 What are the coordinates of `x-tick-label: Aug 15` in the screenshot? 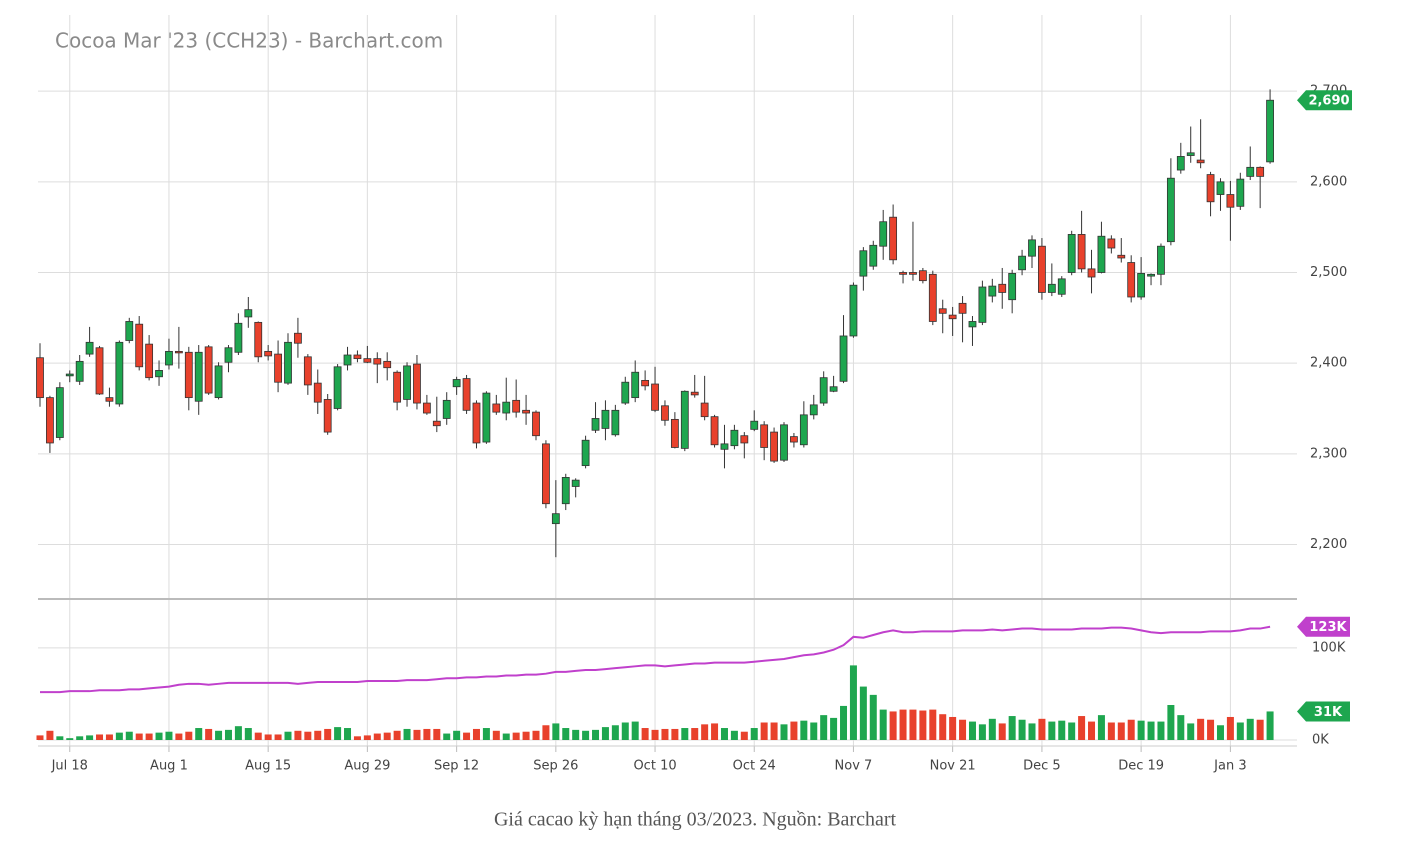 It's located at (268, 766).